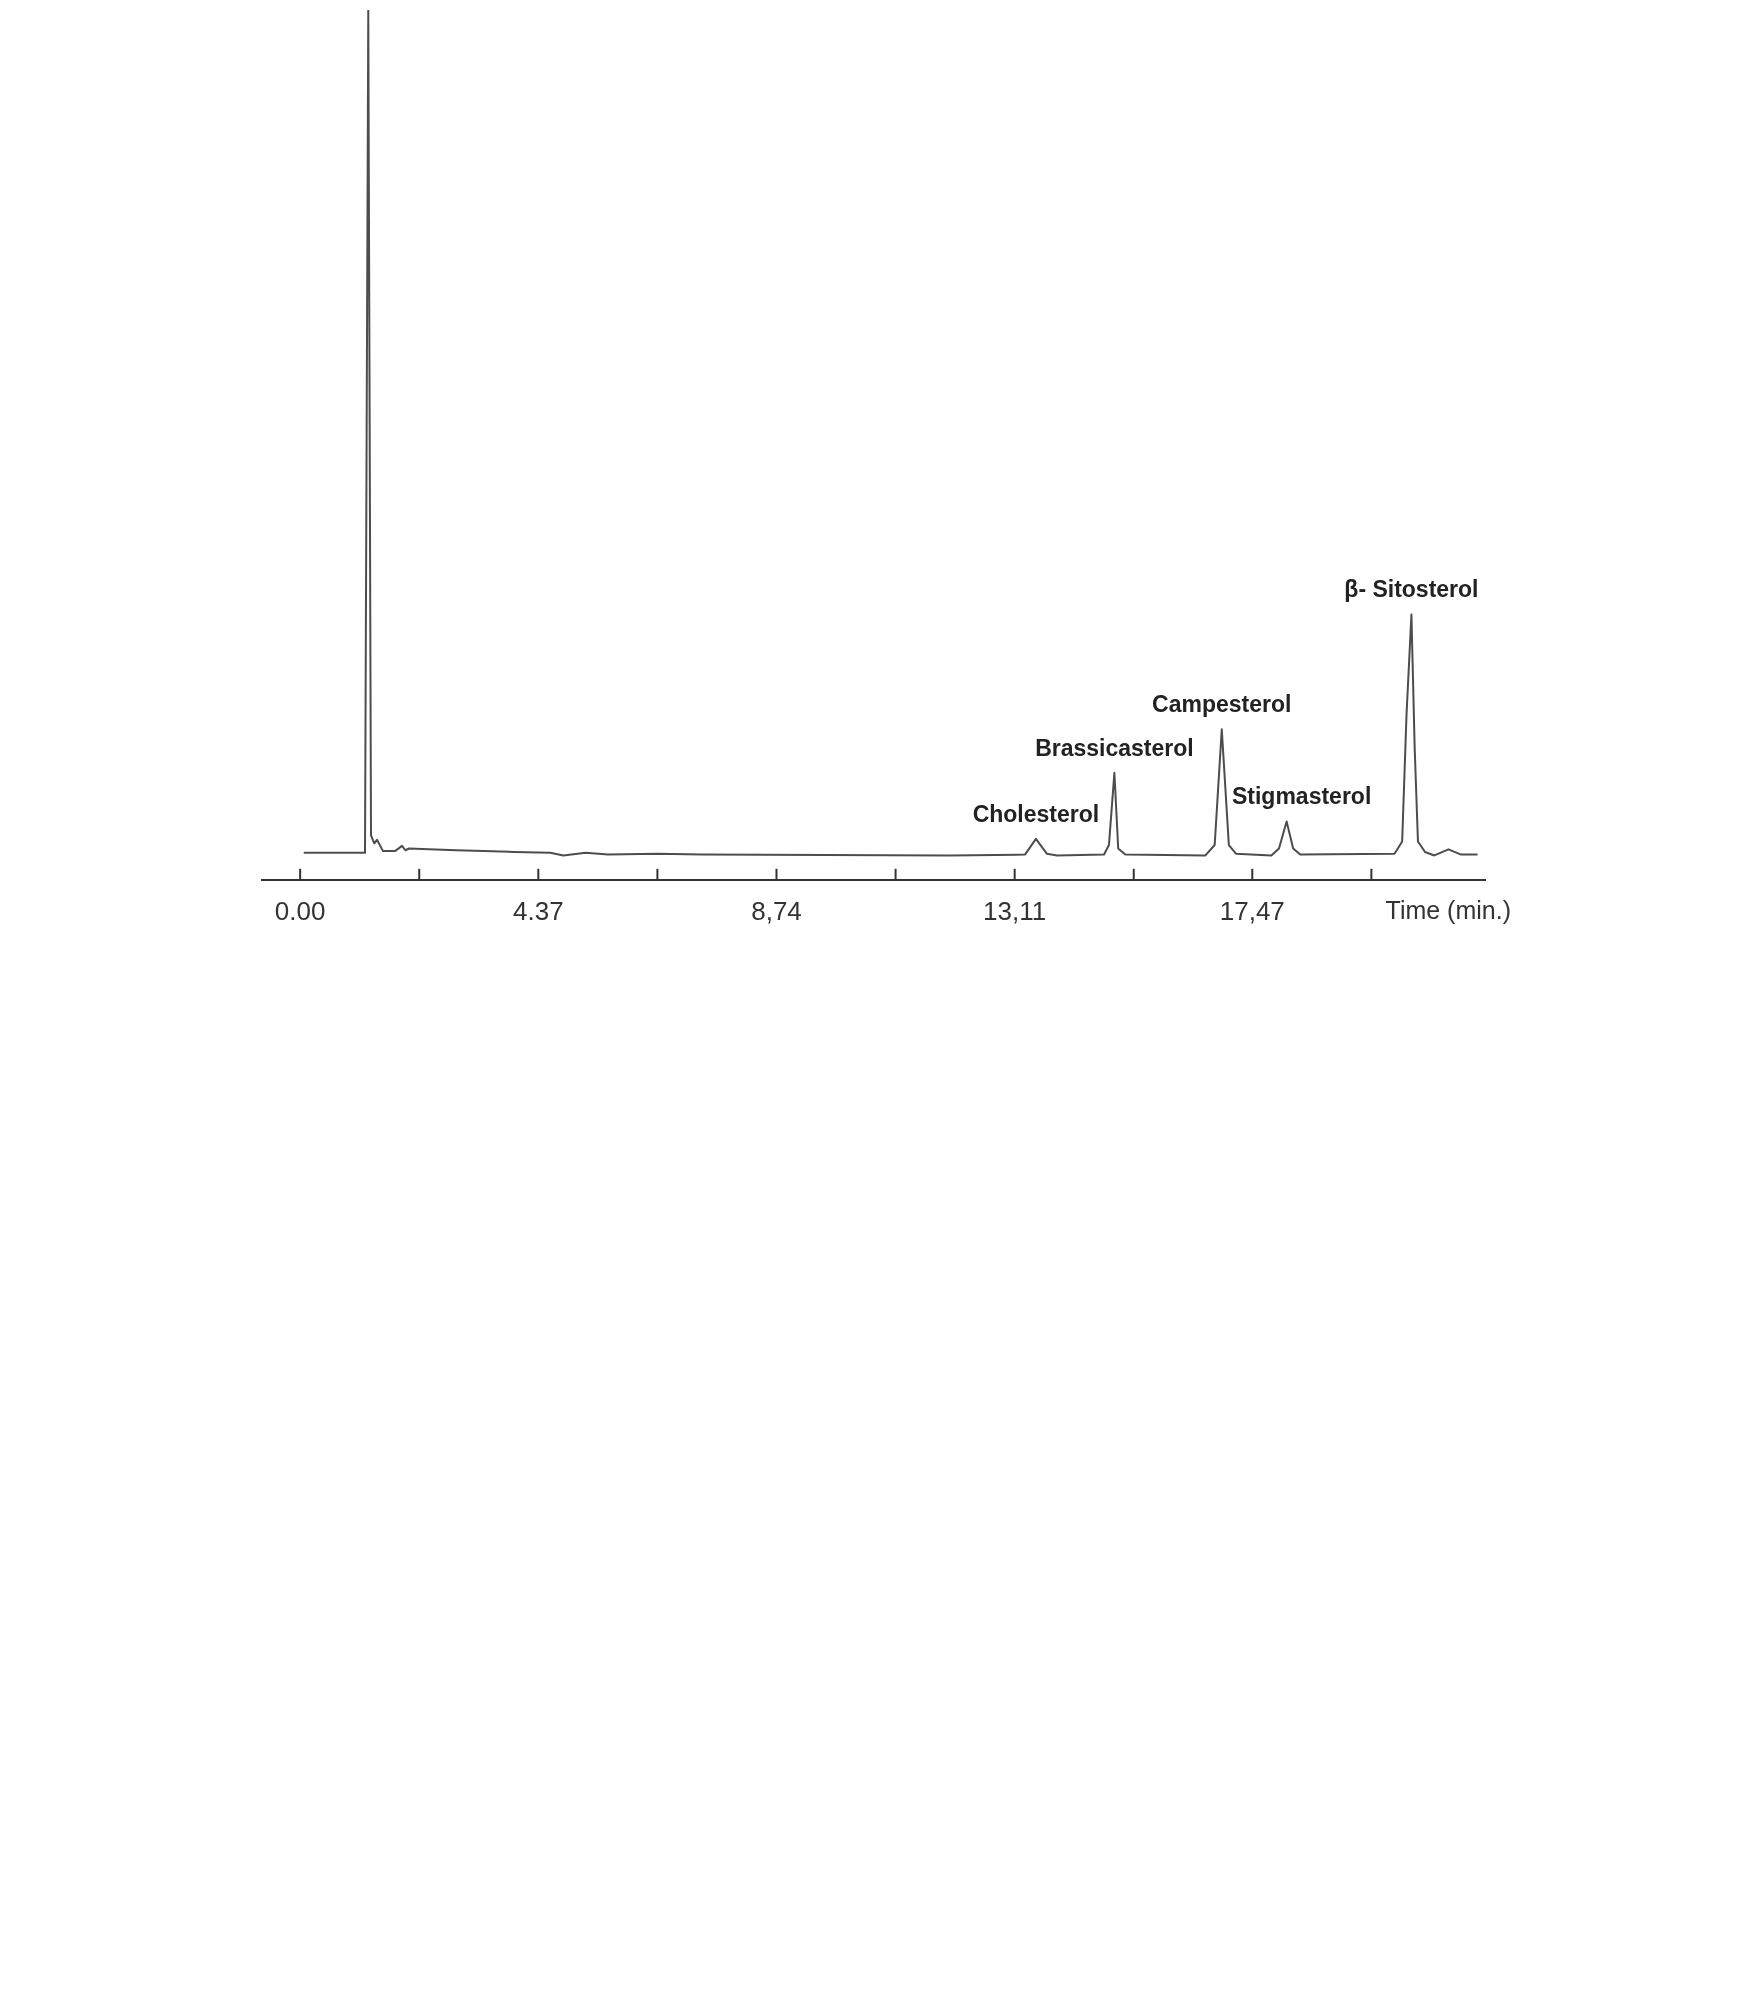 This screenshot has height=2000, width=1750. What do you see at coordinates (538, 910) in the screenshot?
I see `x-tick-label: 4.37` at bounding box center [538, 910].